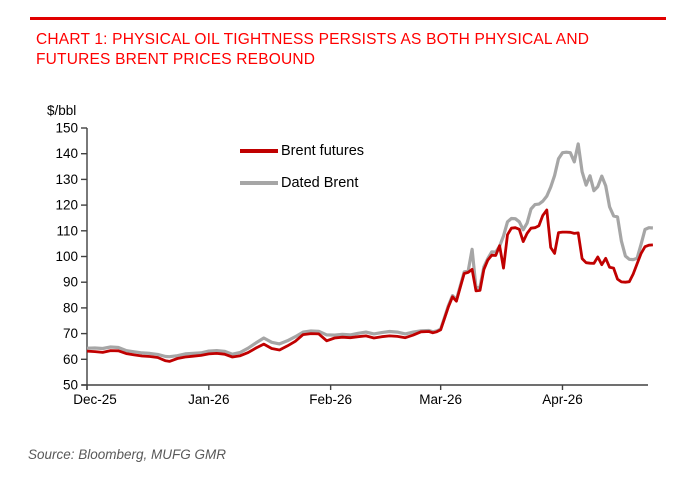  What do you see at coordinates (70, 385) in the screenshot?
I see `y-tick-label: 50` at bounding box center [70, 385].